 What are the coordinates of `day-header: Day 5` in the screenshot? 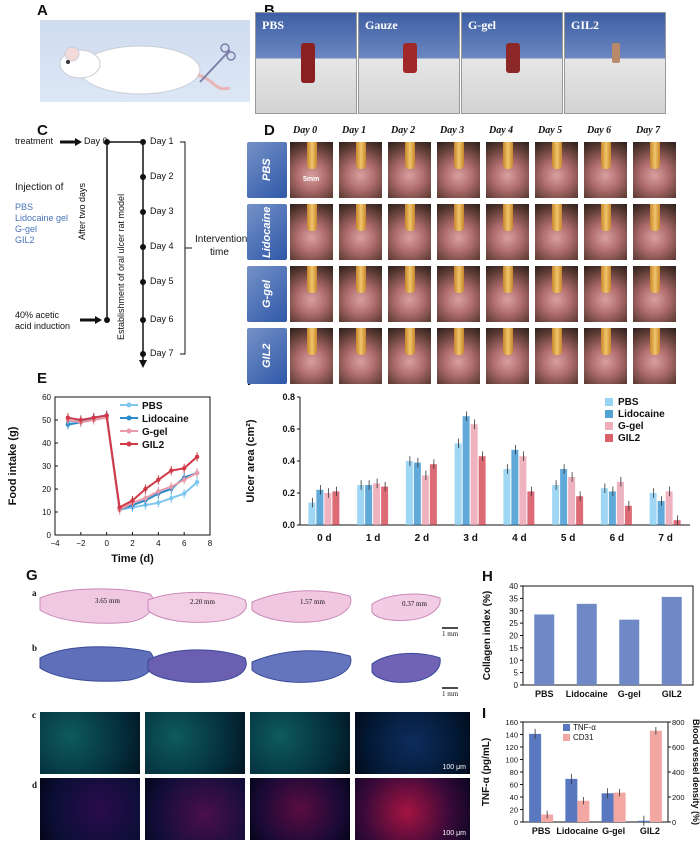 It's located at (550, 130).